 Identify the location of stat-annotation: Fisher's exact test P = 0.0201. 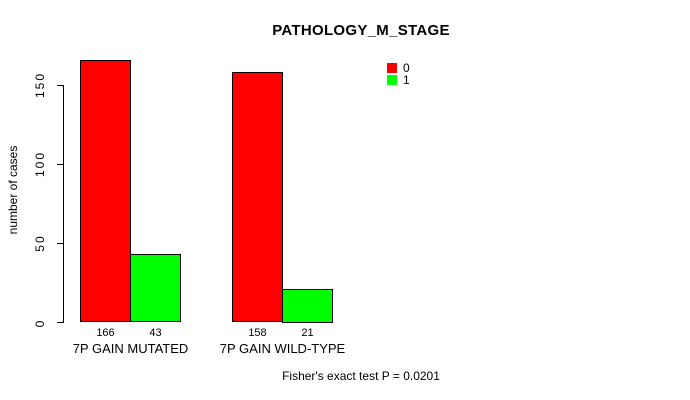
(361, 376).